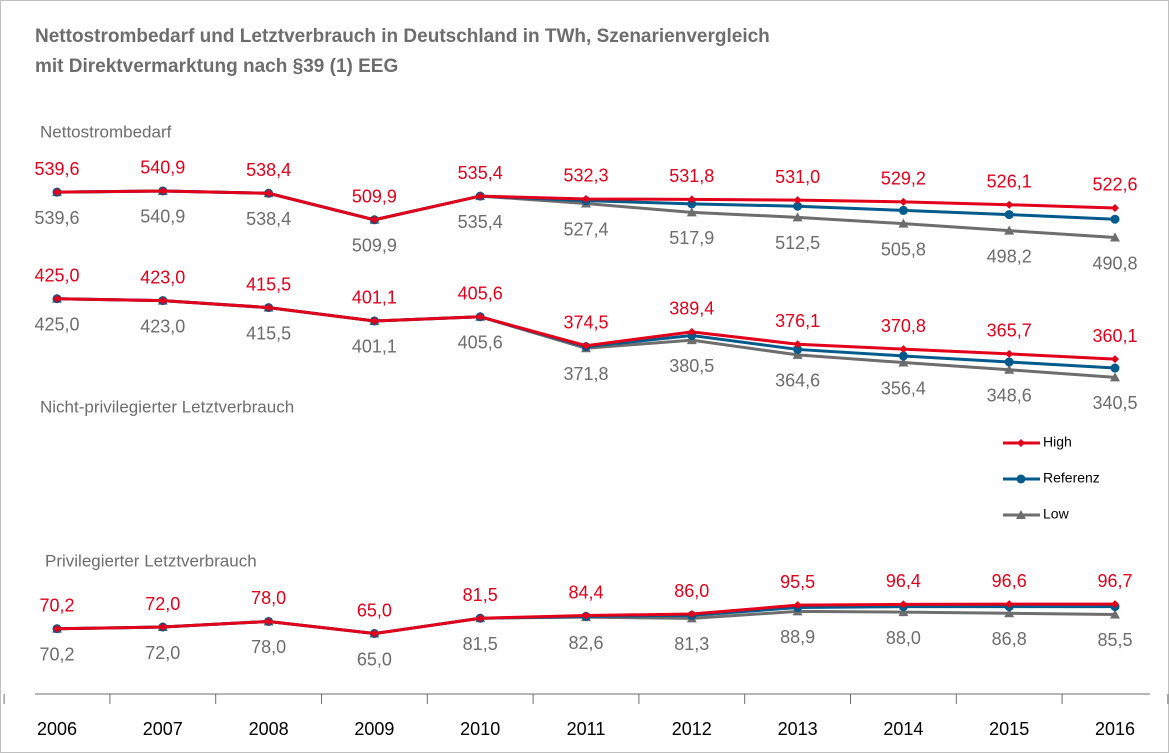 This screenshot has width=1169, height=753. I want to click on data-label: 535,4, so click(480, 173).